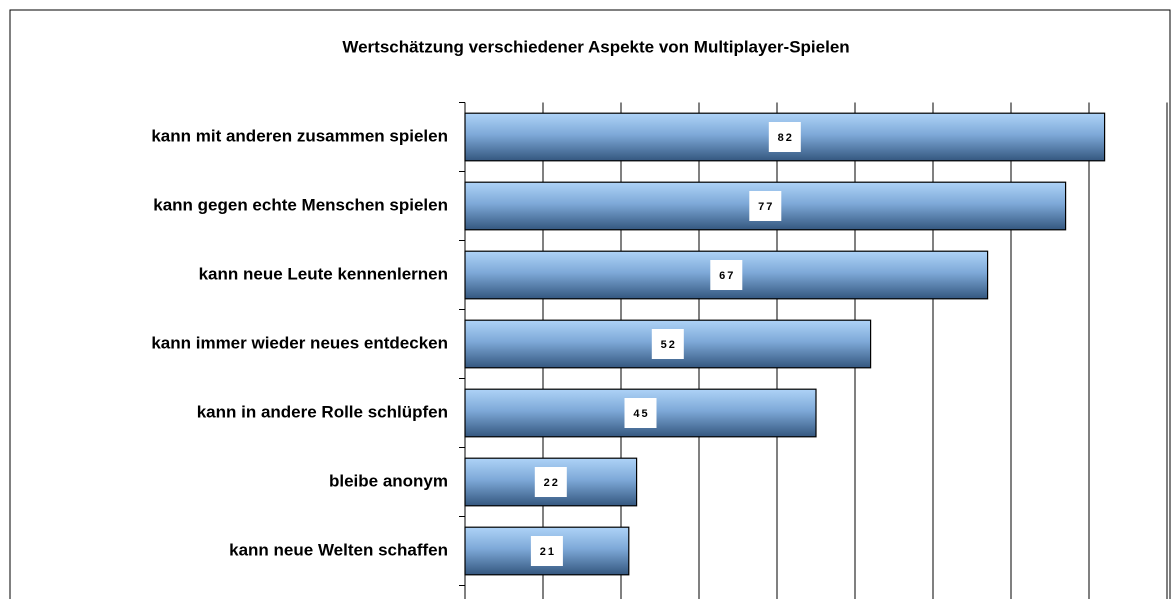 The height and width of the screenshot is (599, 1173). What do you see at coordinates (299, 342) in the screenshot?
I see `y-tick-label: kann immer wieder neues entdecken` at bounding box center [299, 342].